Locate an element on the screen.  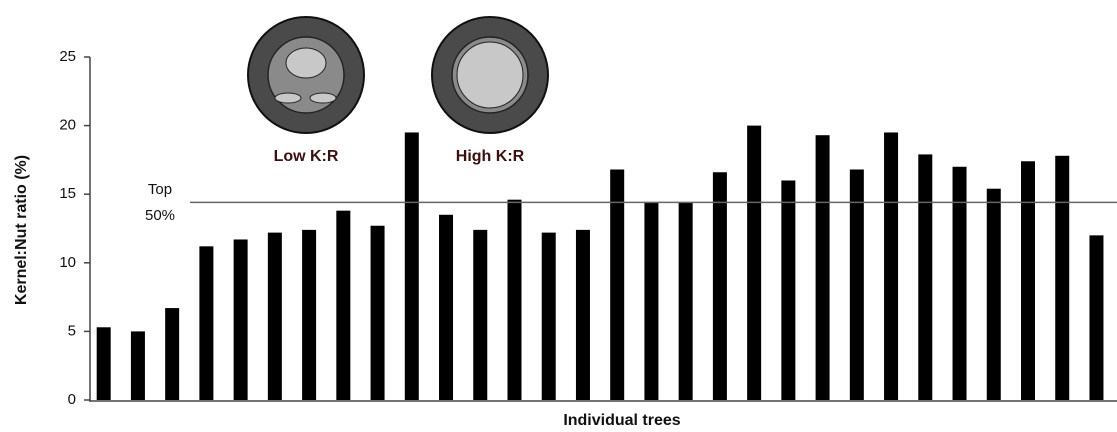
y-tick-label: 5 is located at coordinates (72, 330).